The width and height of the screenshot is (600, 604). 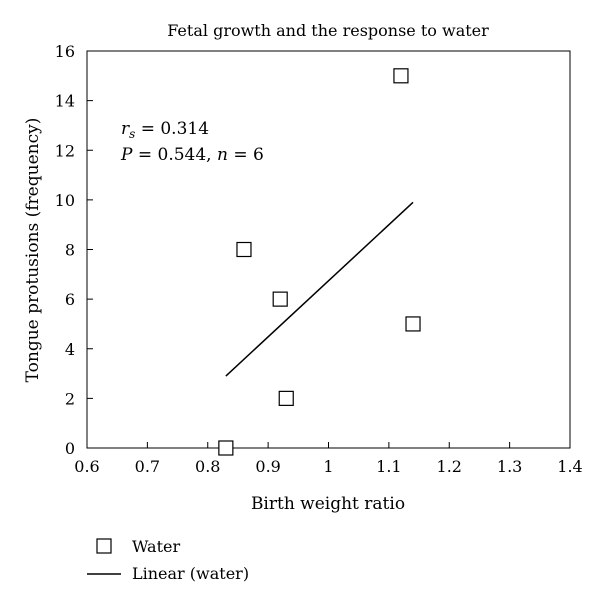 What do you see at coordinates (65, 101) in the screenshot?
I see `y-tick-label: 14` at bounding box center [65, 101].